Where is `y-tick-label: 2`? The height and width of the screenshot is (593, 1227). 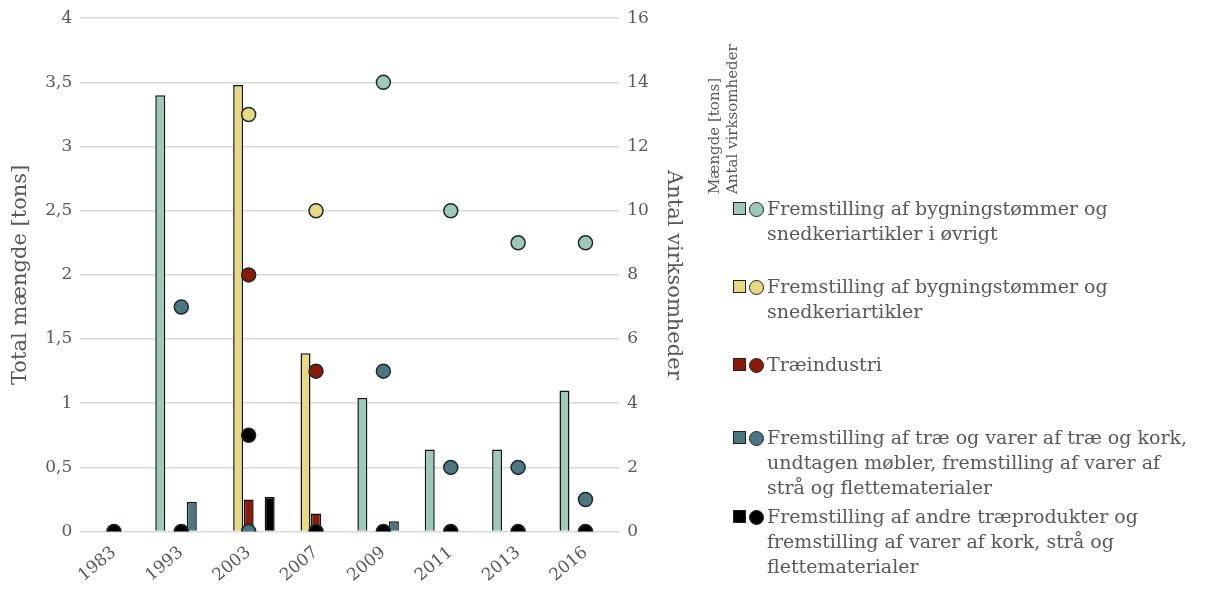 y-tick-label: 2 is located at coordinates (67, 273).